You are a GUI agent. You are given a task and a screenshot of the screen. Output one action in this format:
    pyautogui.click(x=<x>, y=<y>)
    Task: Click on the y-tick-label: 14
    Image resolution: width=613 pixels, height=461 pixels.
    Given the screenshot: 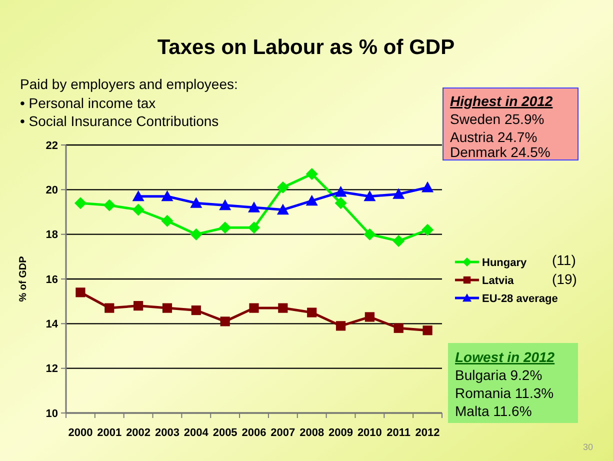 What is the action you would take?
    pyautogui.click(x=52, y=324)
    